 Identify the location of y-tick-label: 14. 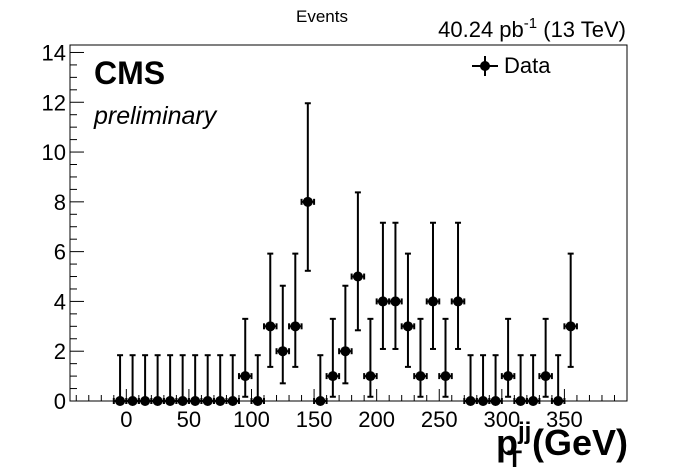
(54, 52).